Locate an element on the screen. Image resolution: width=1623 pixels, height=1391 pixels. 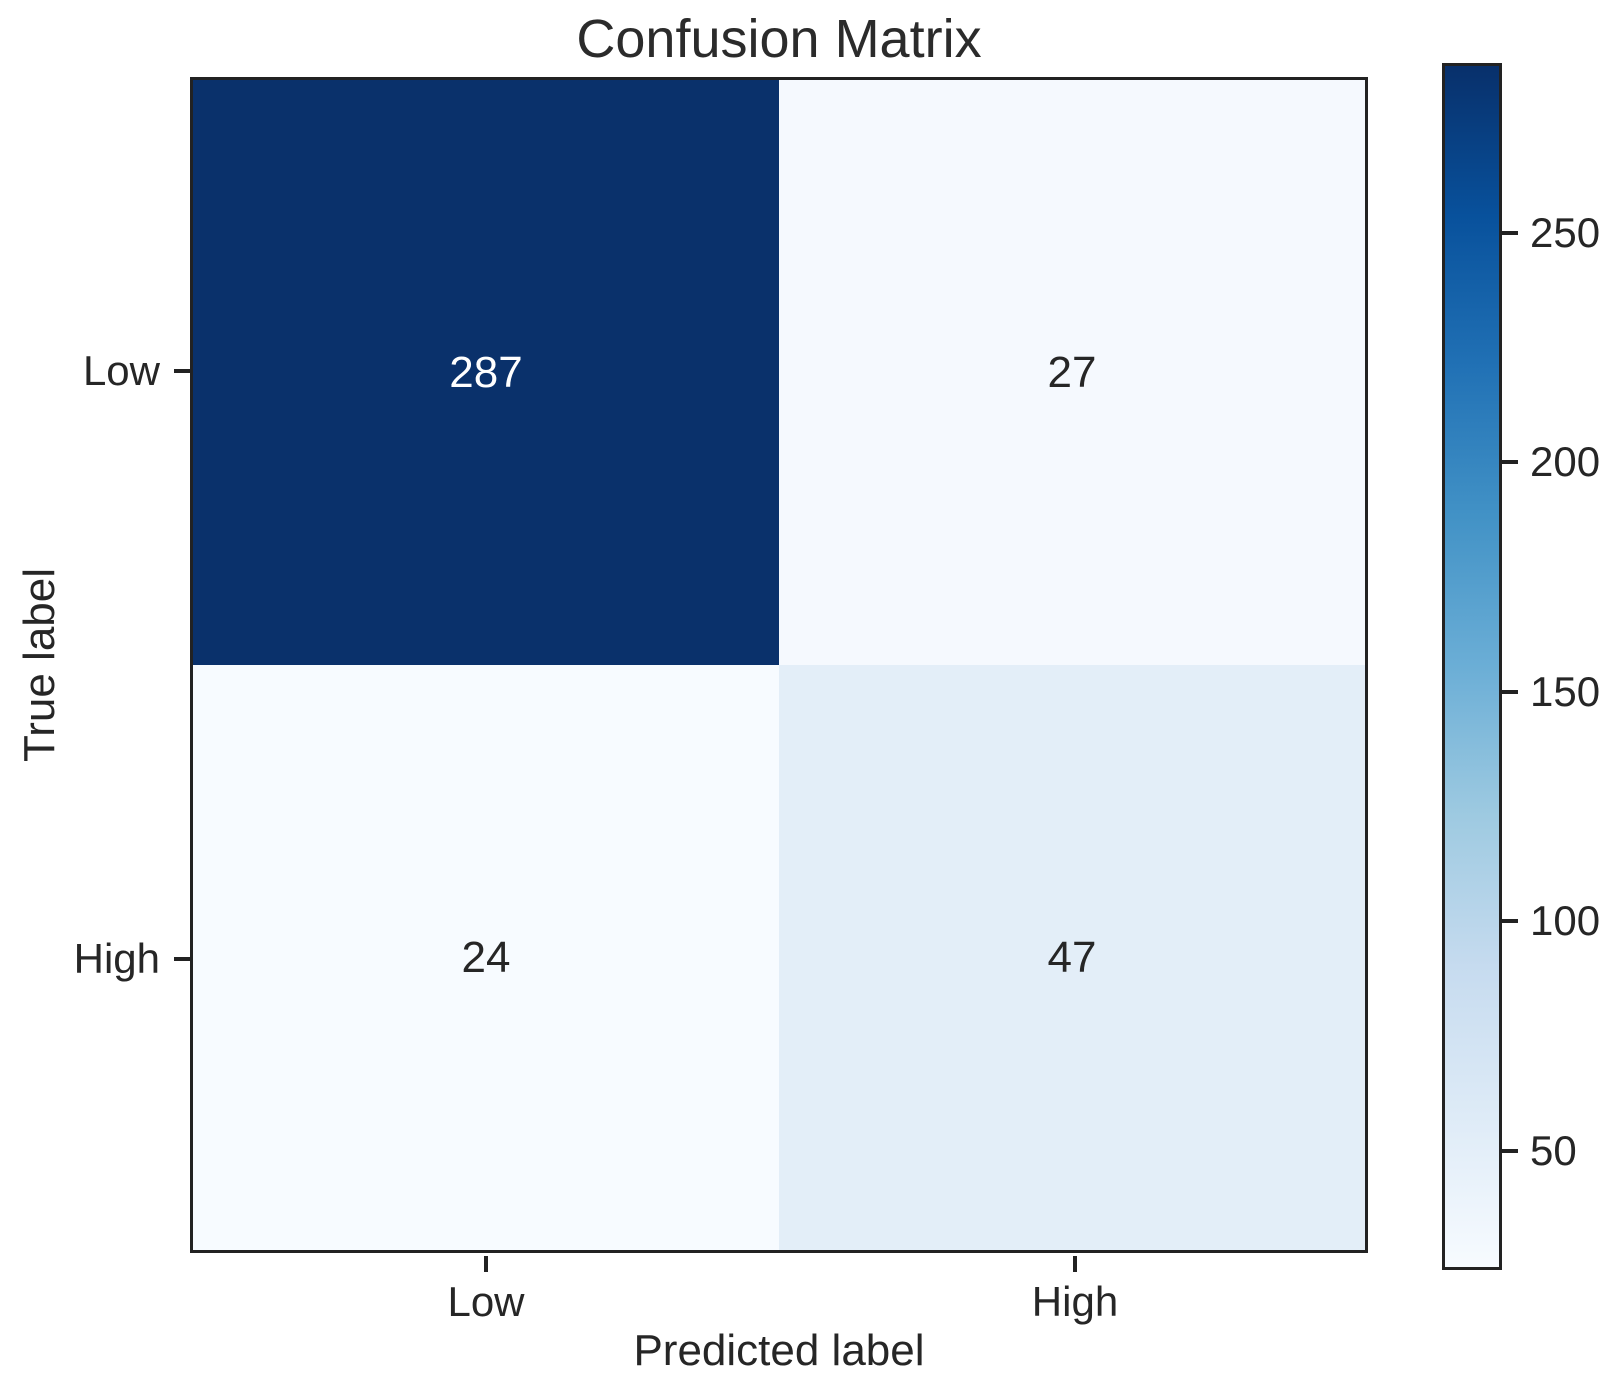
colorbar-tick-label: 50 is located at coordinates (1553, 1150).